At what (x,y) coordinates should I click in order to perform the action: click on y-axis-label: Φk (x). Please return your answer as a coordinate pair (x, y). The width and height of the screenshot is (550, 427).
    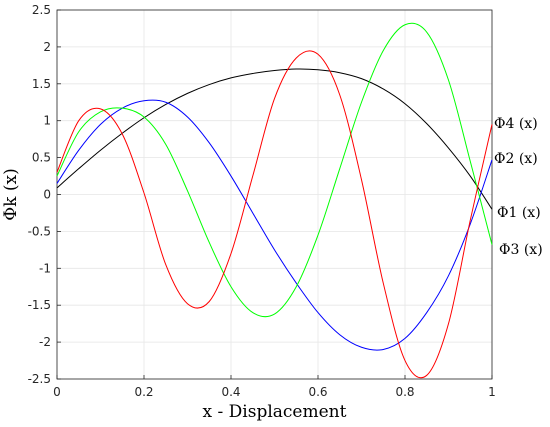
    Looking at the image, I should click on (11, 194).